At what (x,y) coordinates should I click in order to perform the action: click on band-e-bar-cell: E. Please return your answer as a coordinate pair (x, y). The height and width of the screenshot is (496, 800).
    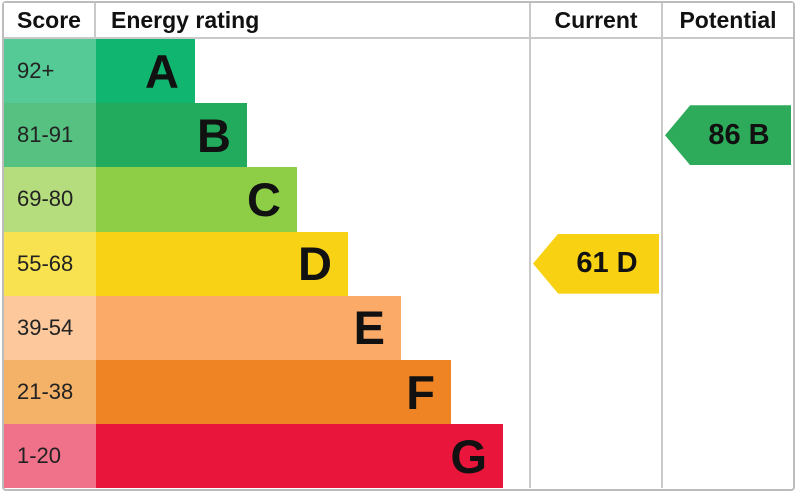
    Looking at the image, I should click on (312, 327).